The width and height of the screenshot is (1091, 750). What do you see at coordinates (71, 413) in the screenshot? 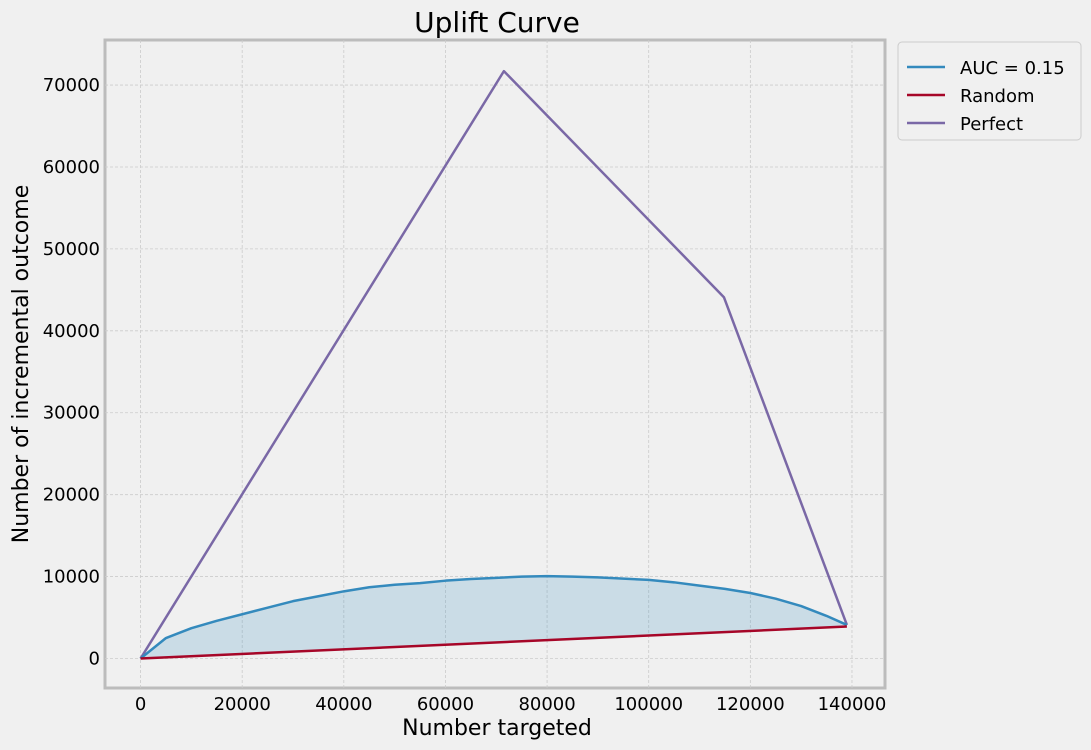
I see `y-tick-label: 30000` at bounding box center [71, 413].